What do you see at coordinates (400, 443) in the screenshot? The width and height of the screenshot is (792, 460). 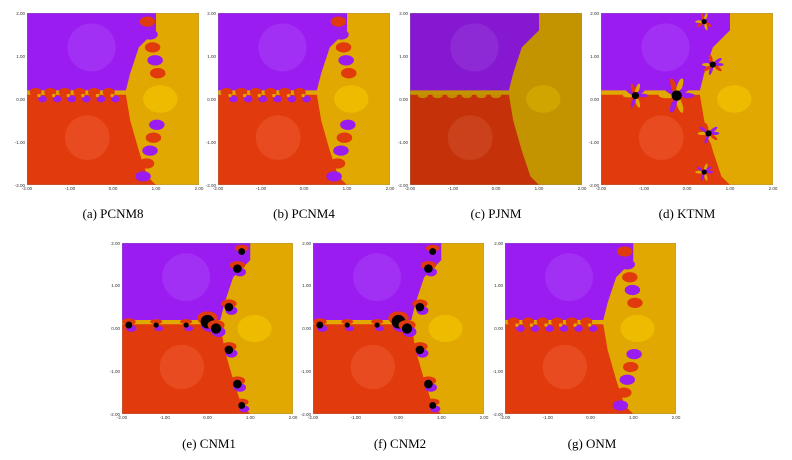 I see `caption-f: (f) CNM2` at bounding box center [400, 443].